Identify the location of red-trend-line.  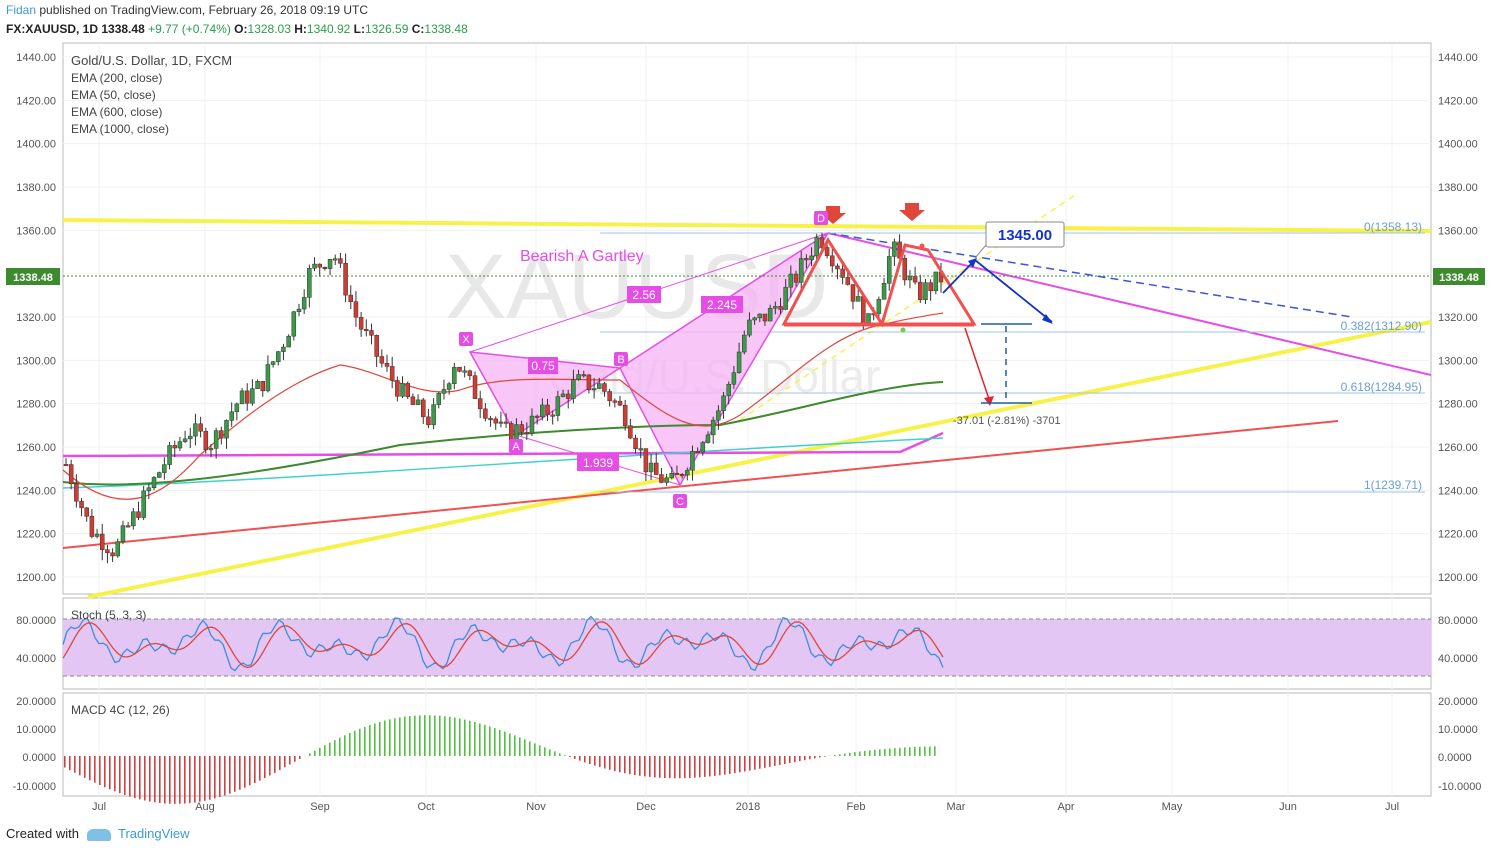
(700, 484).